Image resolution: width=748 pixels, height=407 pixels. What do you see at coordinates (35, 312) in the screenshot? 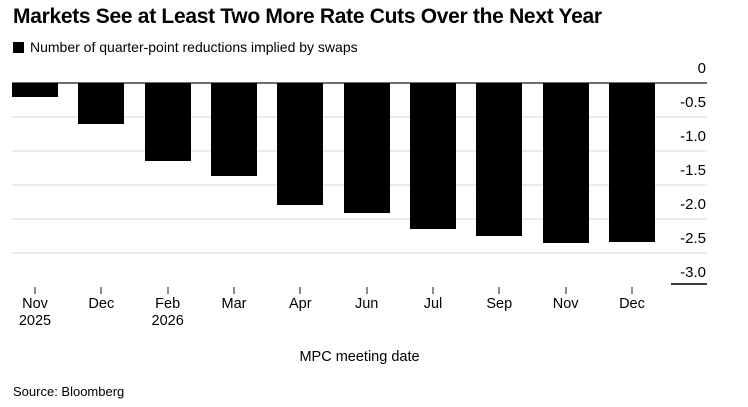
I see `x-axis-label: Nov 2025` at bounding box center [35, 312].